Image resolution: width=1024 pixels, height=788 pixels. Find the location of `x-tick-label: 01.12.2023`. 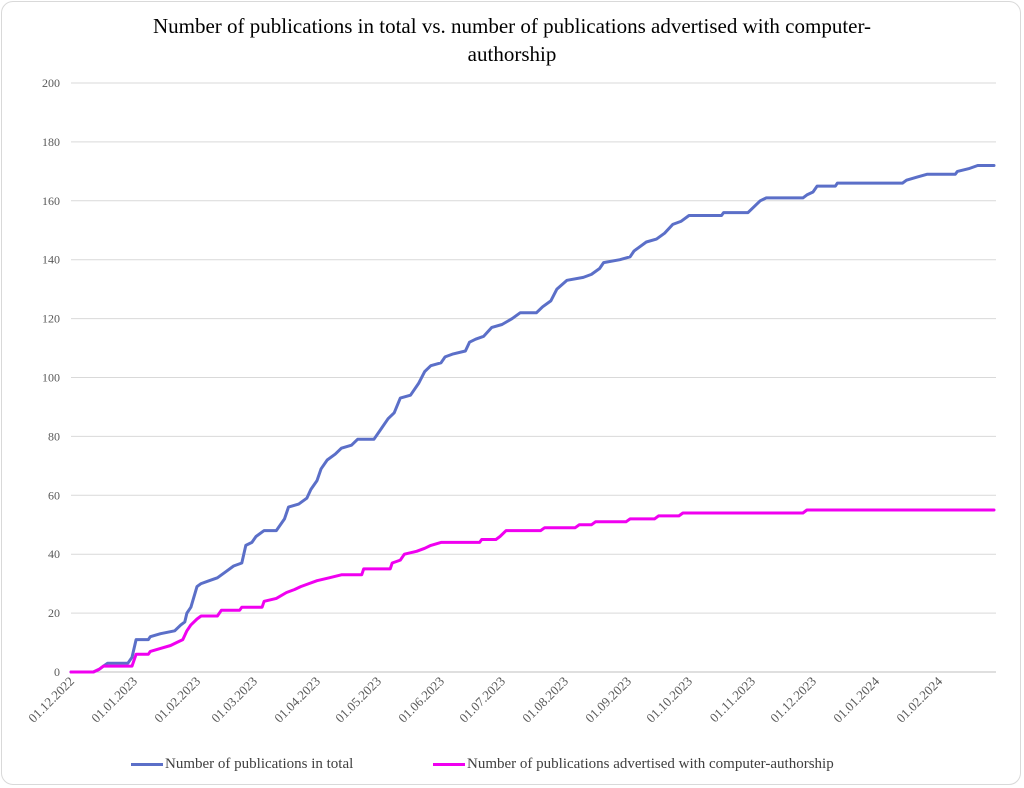

x-tick-label: 01.12.2023 is located at coordinates (793, 700).